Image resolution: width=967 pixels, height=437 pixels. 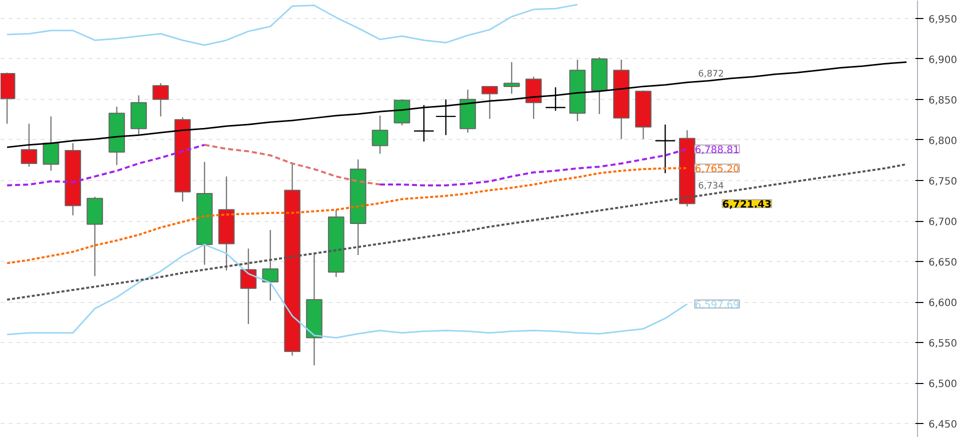 What do you see at coordinates (943, 141) in the screenshot?
I see `y-tick-label: 6,800` at bounding box center [943, 141].